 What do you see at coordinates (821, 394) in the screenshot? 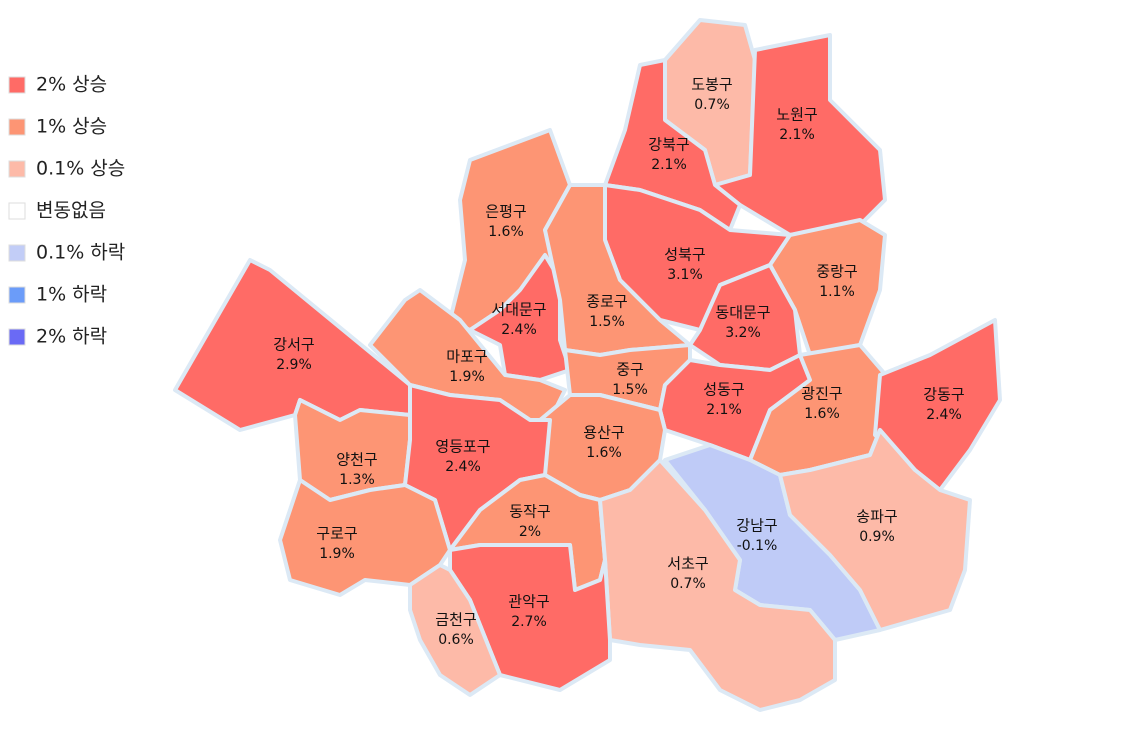
I see `district-name: 광진구` at bounding box center [821, 394].